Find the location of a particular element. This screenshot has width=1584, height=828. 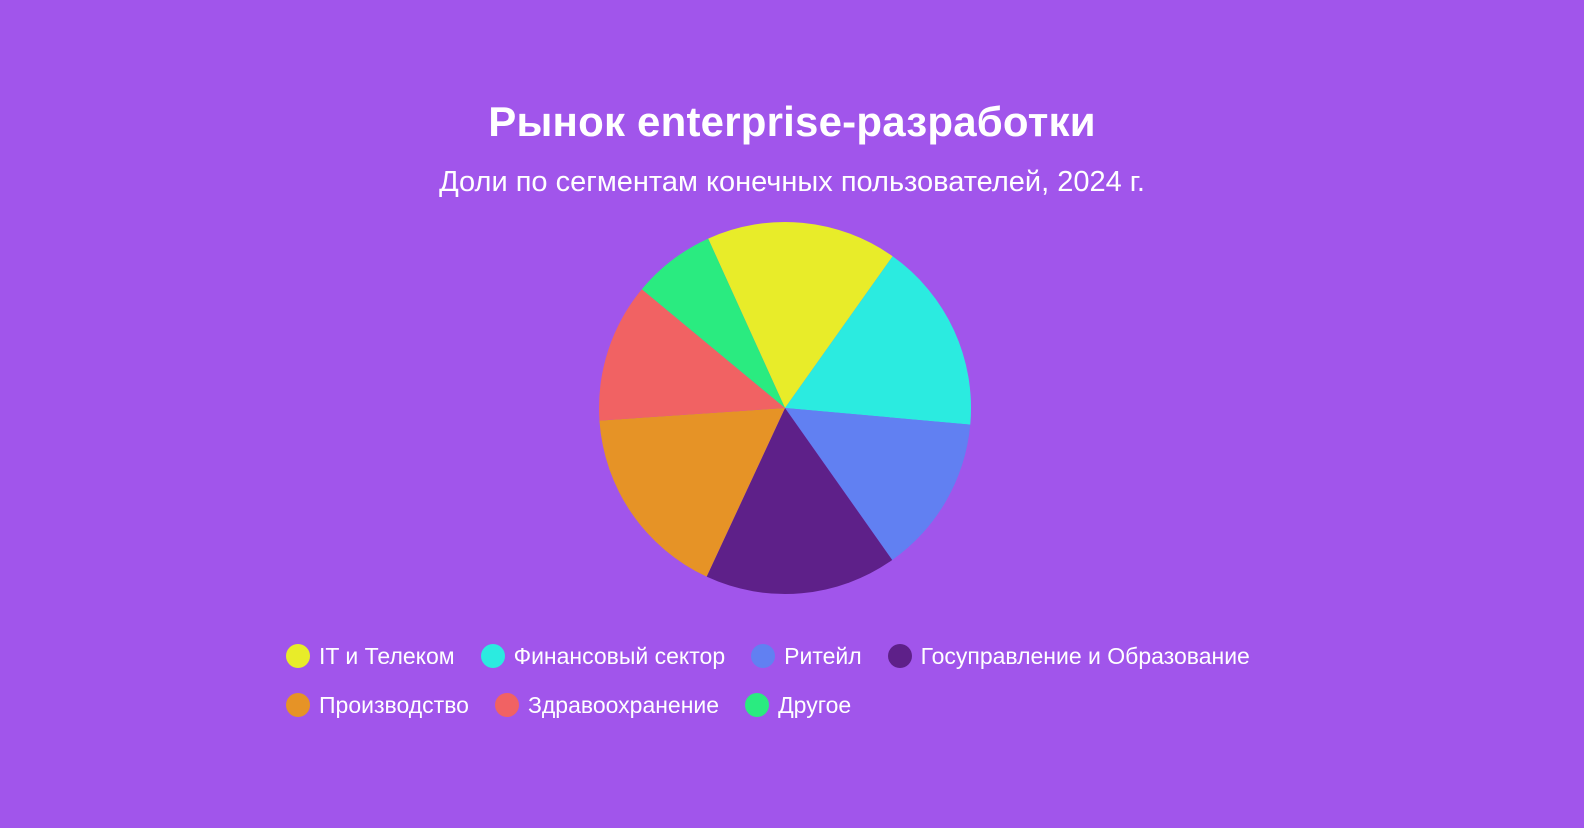

legend-item: Другое is located at coordinates (798, 705).